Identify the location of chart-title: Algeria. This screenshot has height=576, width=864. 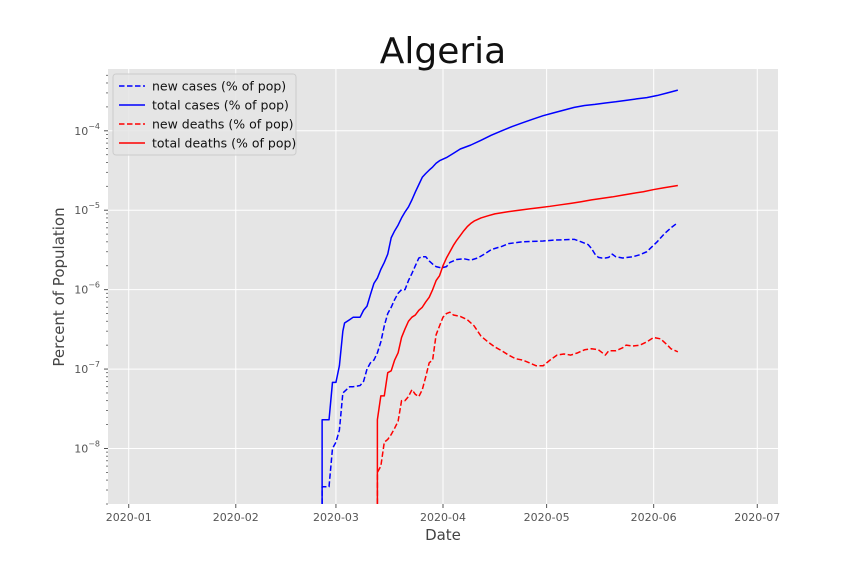
(443, 51).